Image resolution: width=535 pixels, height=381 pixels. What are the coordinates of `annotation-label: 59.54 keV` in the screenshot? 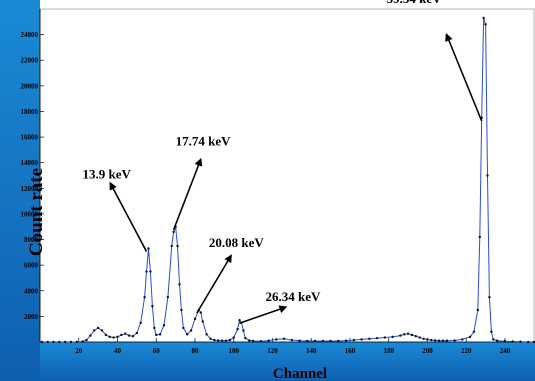 It's located at (415, 3).